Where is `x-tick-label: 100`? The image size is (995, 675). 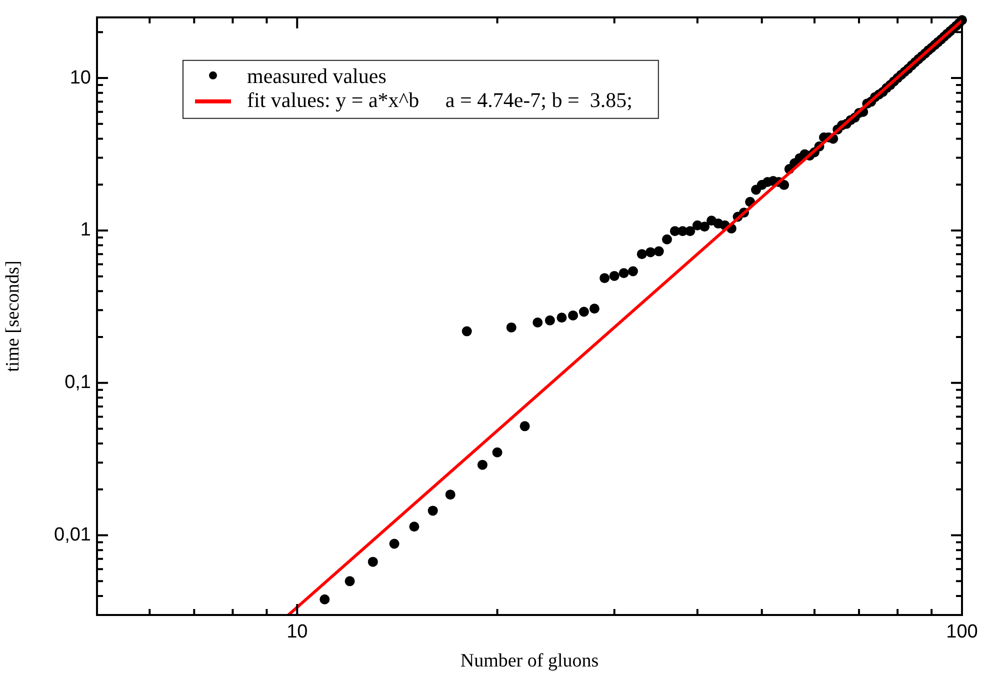
x-tick-label: 100 is located at coordinates (962, 632).